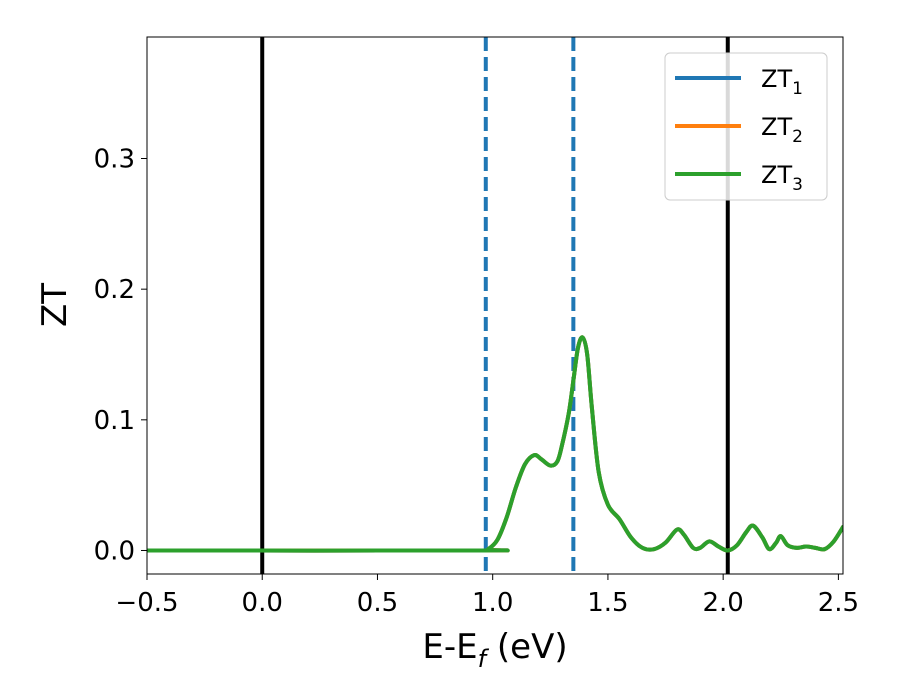 Image resolution: width=900 pixels, height=700 pixels. Describe the element at coordinates (838, 603) in the screenshot. I see `x-tick-label: 2.5` at that location.